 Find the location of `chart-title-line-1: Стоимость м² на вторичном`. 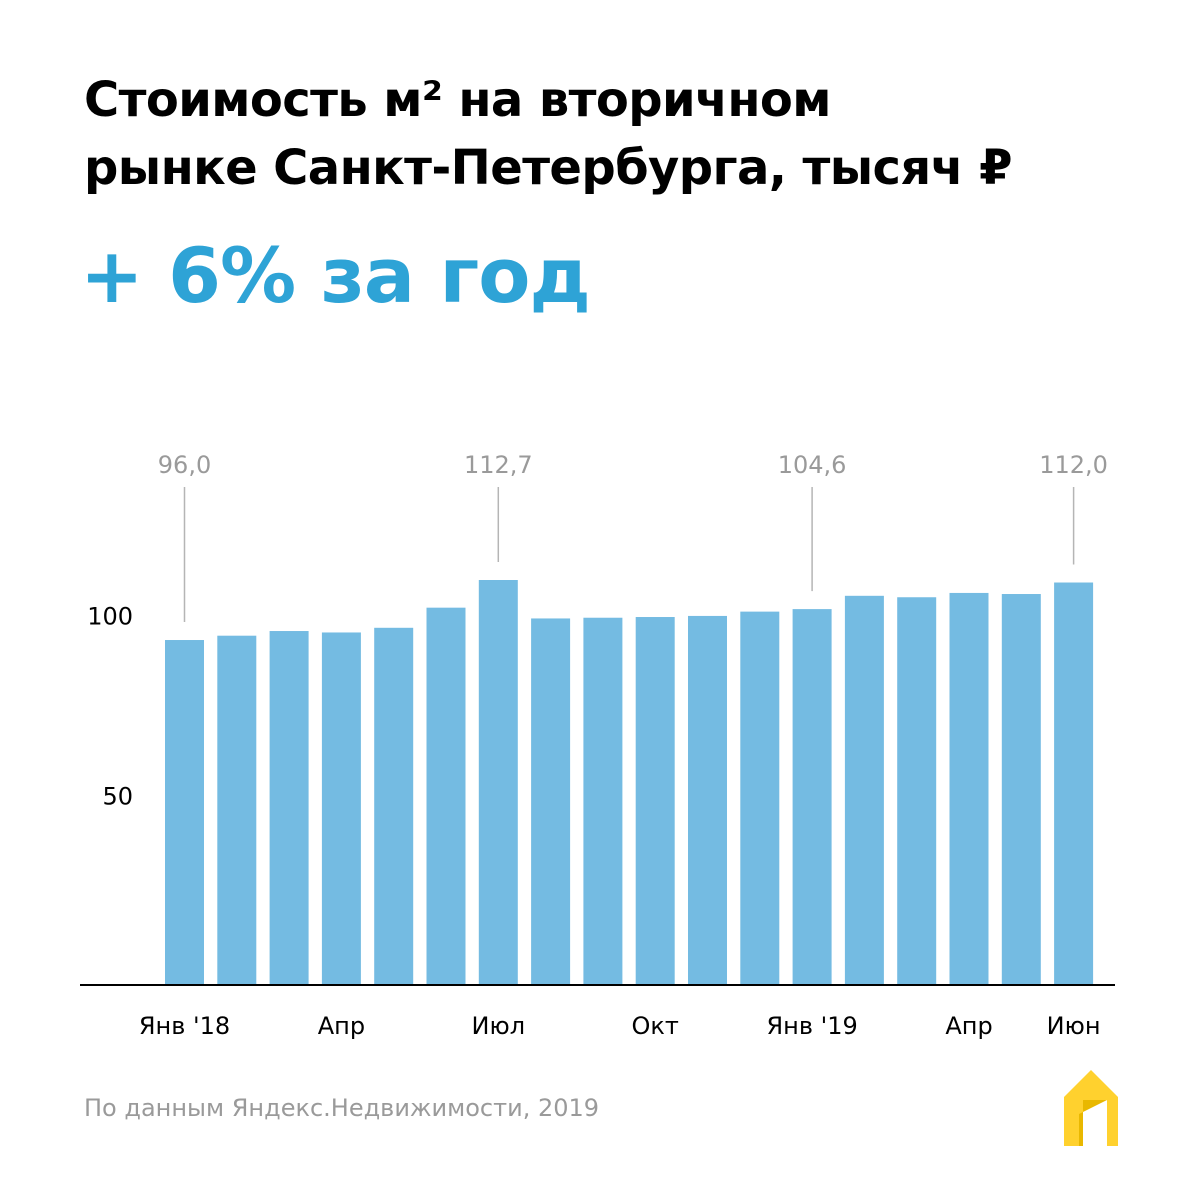

chart-title-line-1: Стоимость м² на вторичном is located at coordinates (458, 100).